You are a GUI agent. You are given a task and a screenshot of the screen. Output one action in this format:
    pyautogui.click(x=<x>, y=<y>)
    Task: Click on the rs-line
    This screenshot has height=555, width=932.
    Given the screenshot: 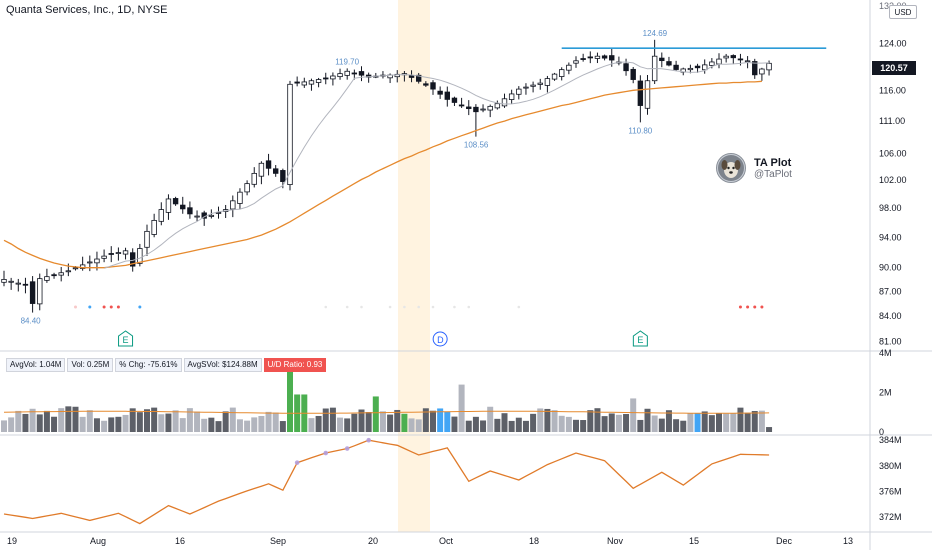 What is the action you would take?
    pyautogui.click(x=386, y=482)
    